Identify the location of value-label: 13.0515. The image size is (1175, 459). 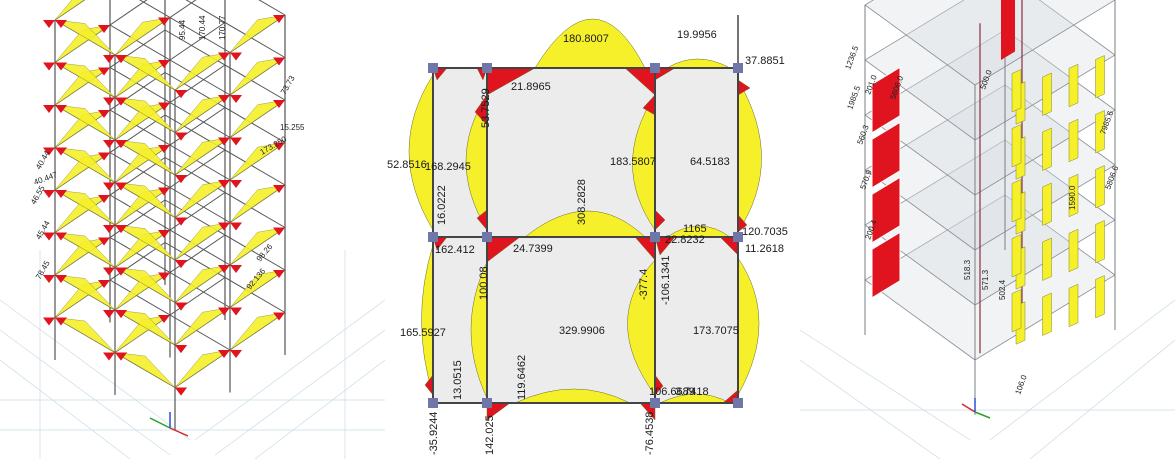
(458, 380).